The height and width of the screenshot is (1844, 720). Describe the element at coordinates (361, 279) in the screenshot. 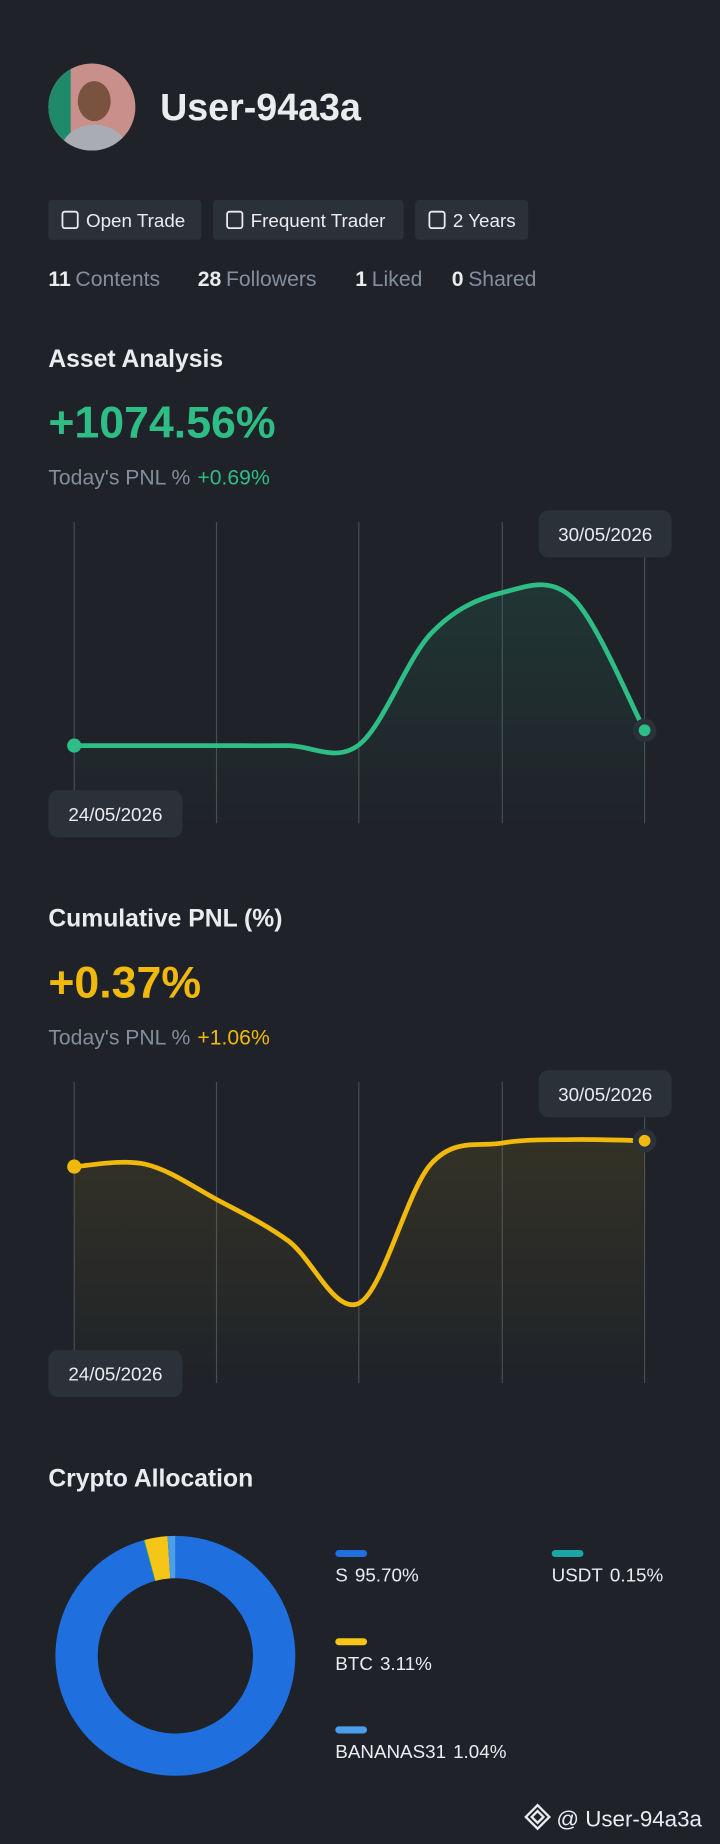

I see `stat-count: 1` at that location.